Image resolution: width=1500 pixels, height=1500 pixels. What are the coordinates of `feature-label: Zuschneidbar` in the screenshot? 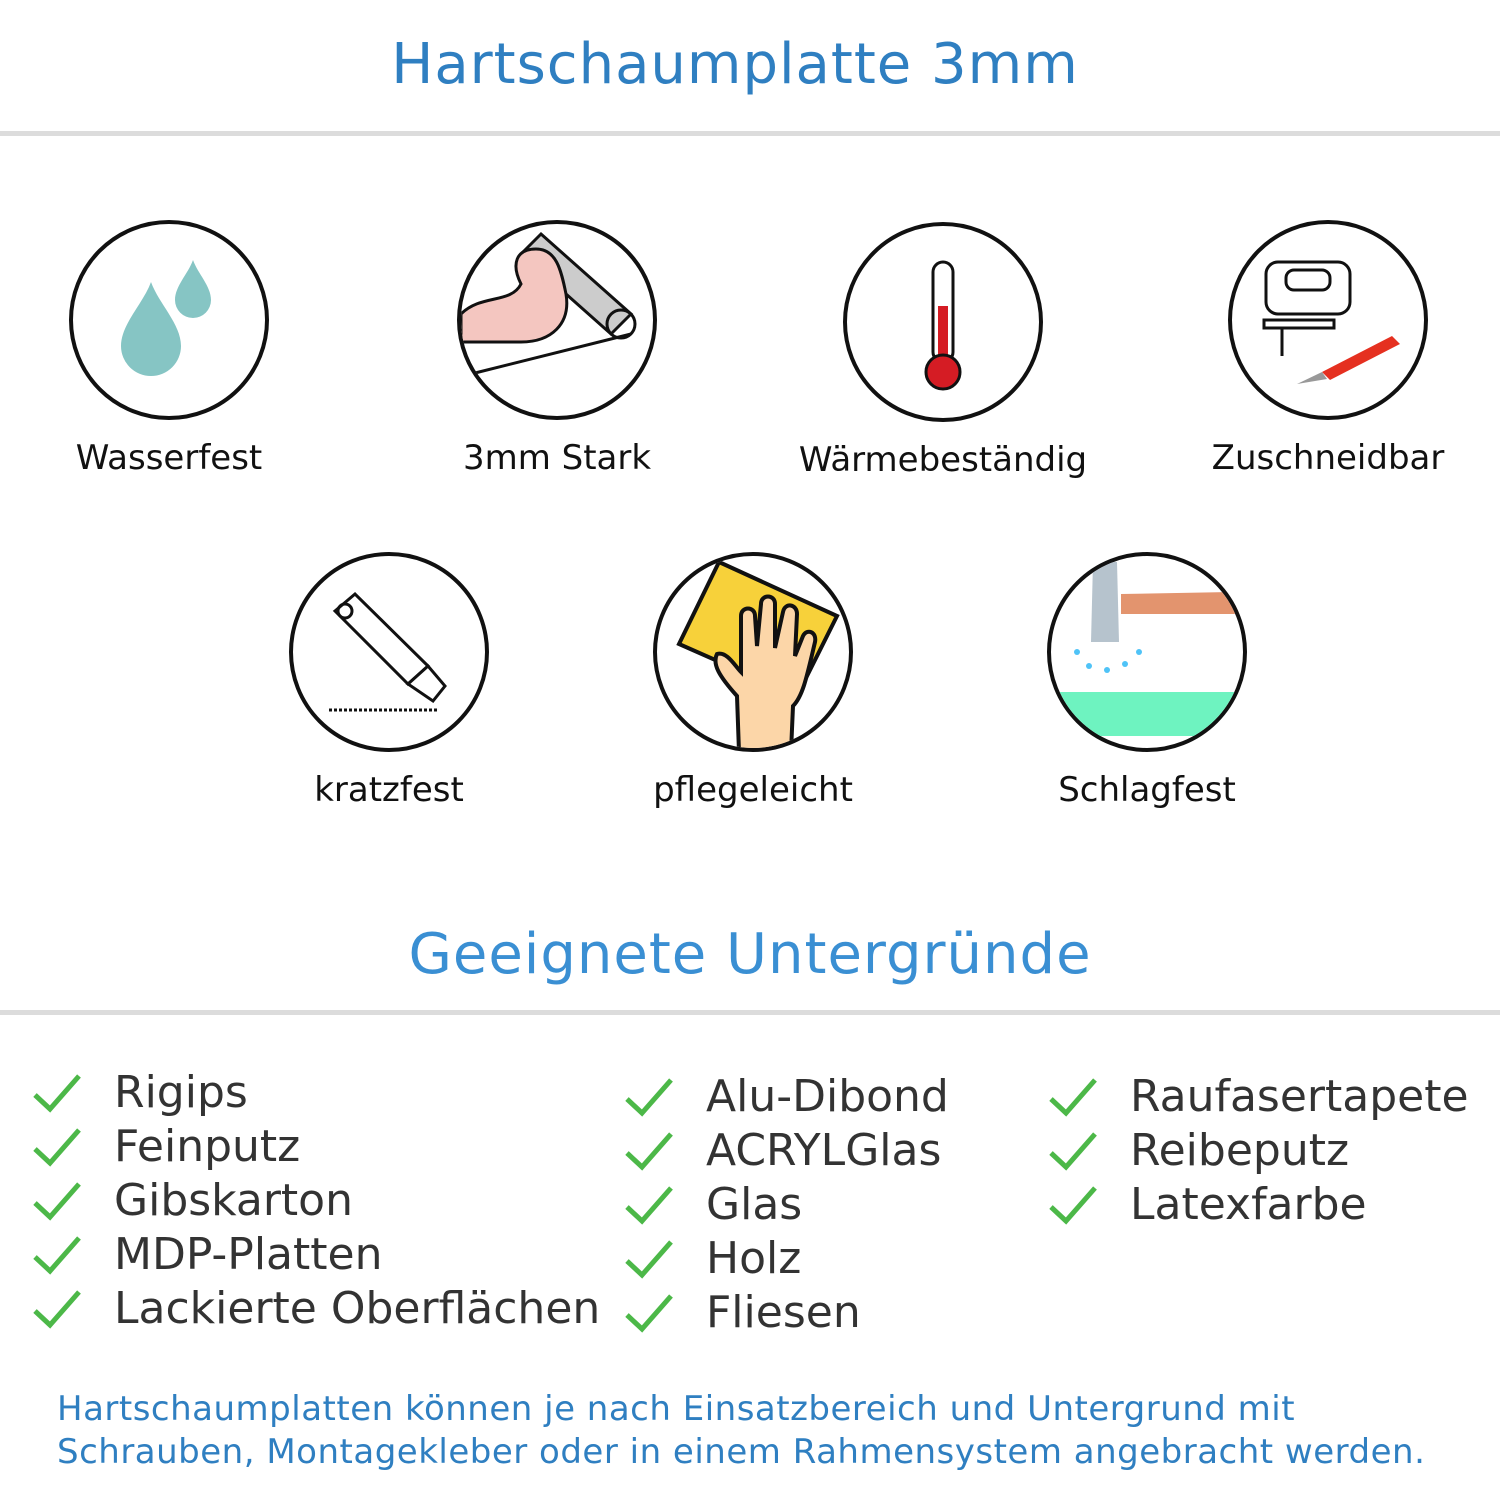 It's located at (1328, 458).